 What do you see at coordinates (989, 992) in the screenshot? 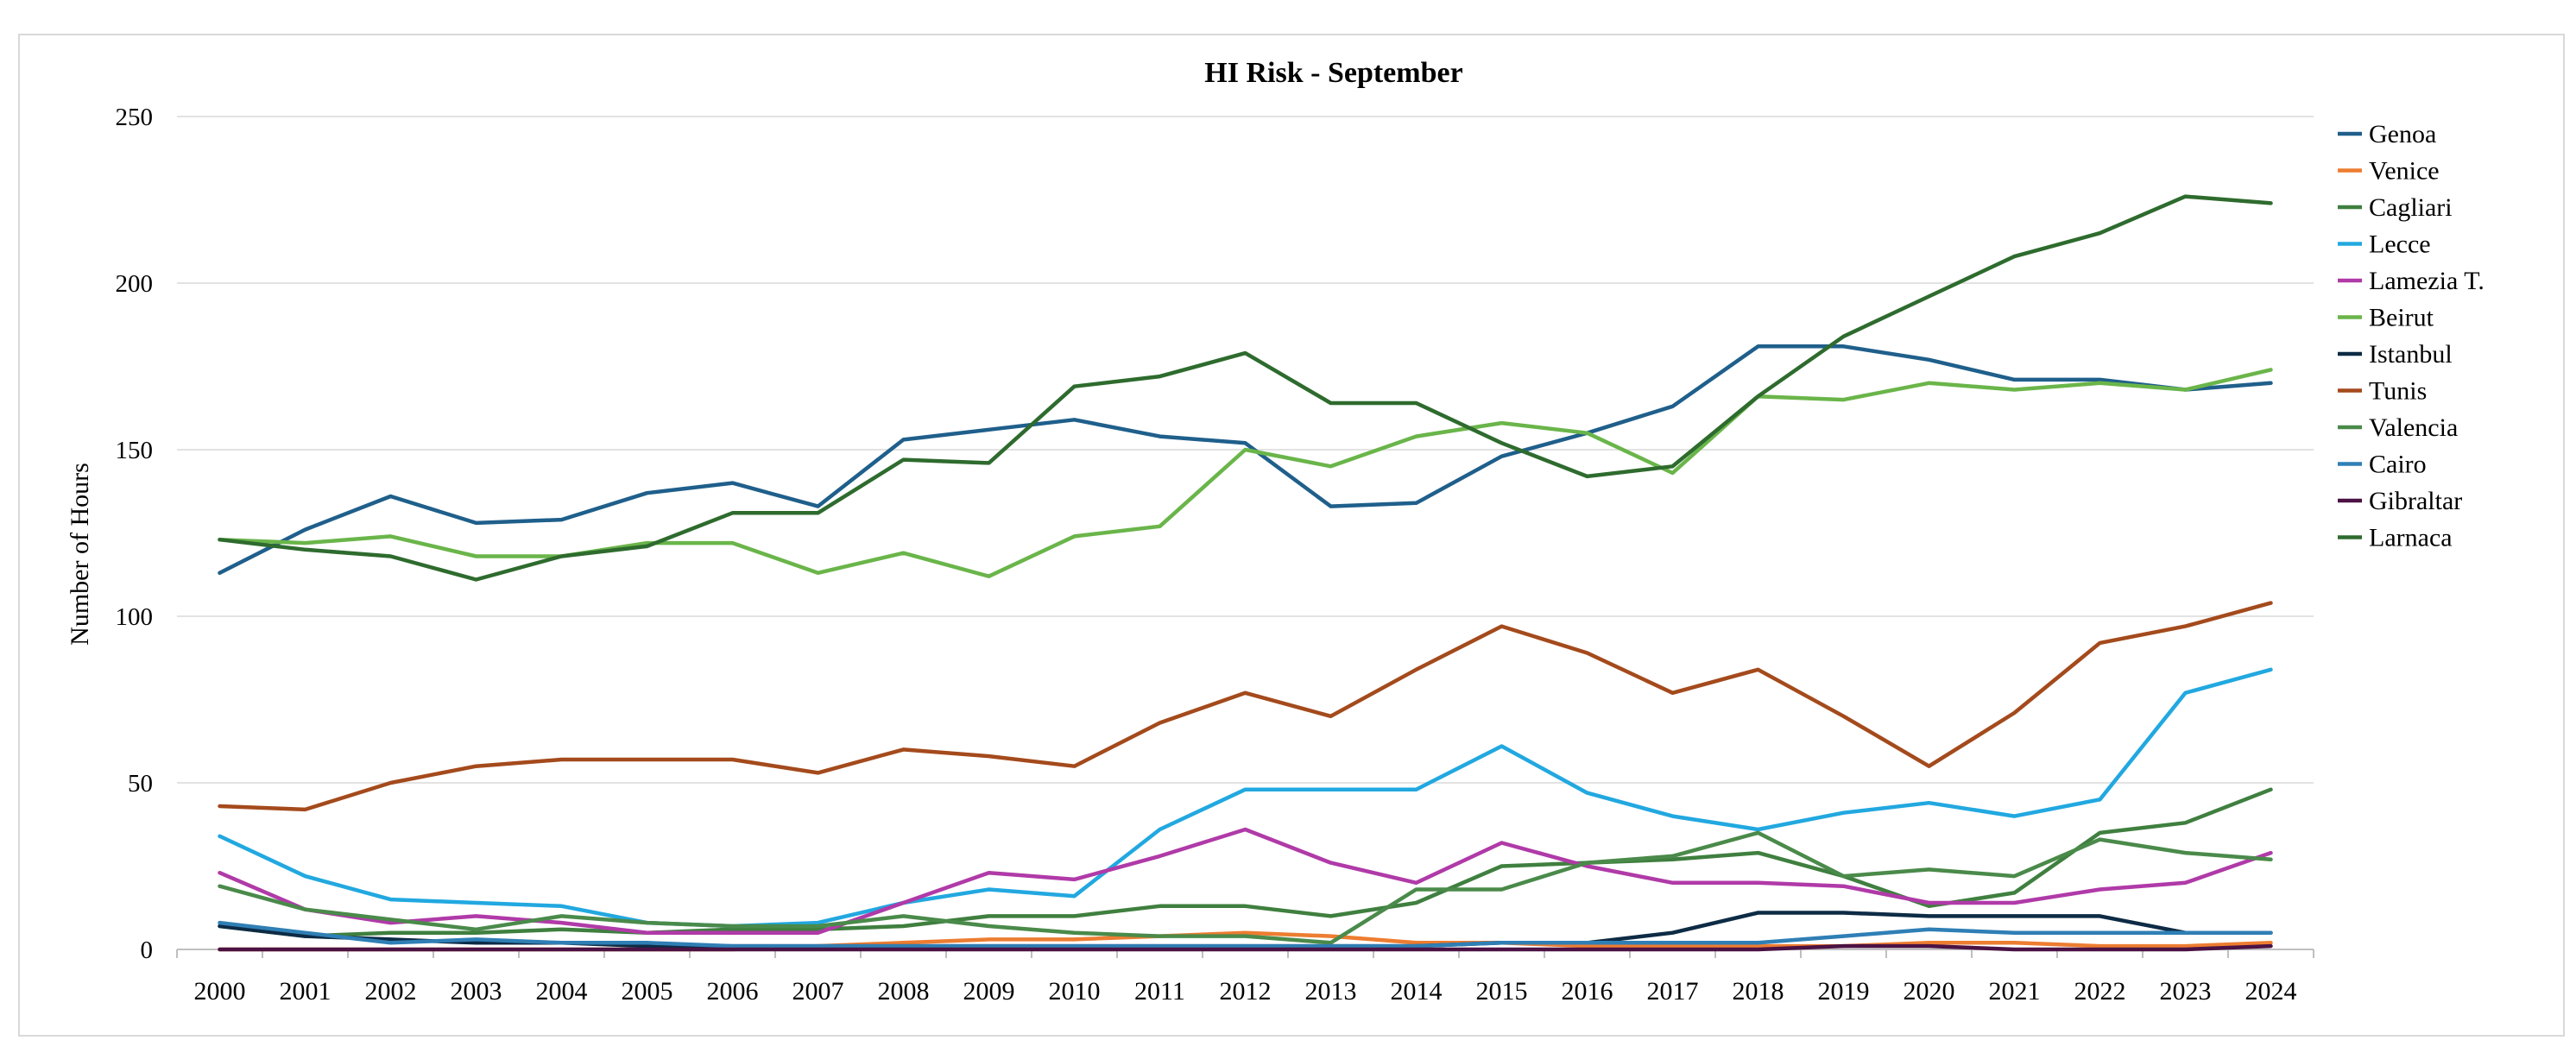
I see `x-tick-label: 2009` at bounding box center [989, 992].